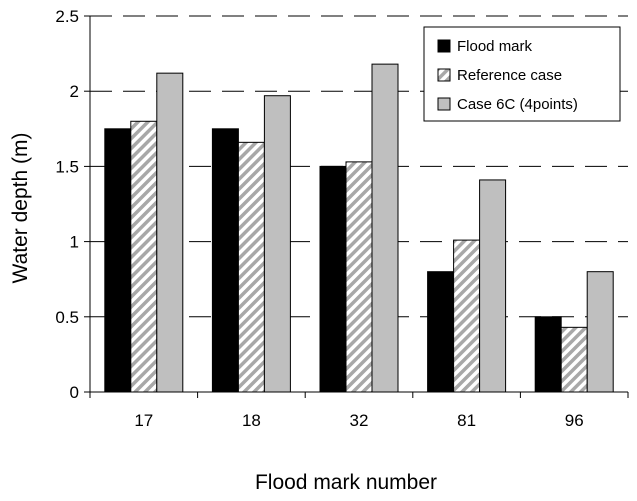 The height and width of the screenshot is (501, 637). Describe the element at coordinates (74, 242) in the screenshot. I see `y-tick-label: 1` at that location.